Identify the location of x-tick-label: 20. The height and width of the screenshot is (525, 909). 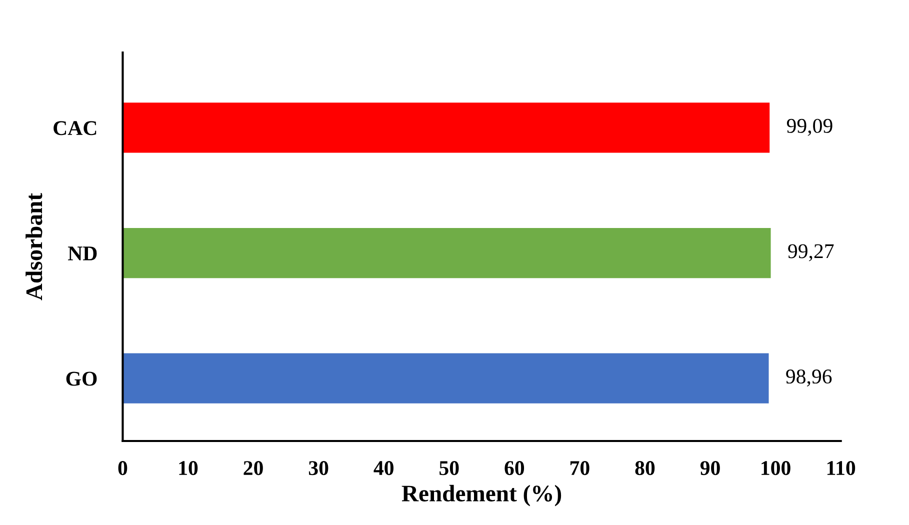
(253, 468).